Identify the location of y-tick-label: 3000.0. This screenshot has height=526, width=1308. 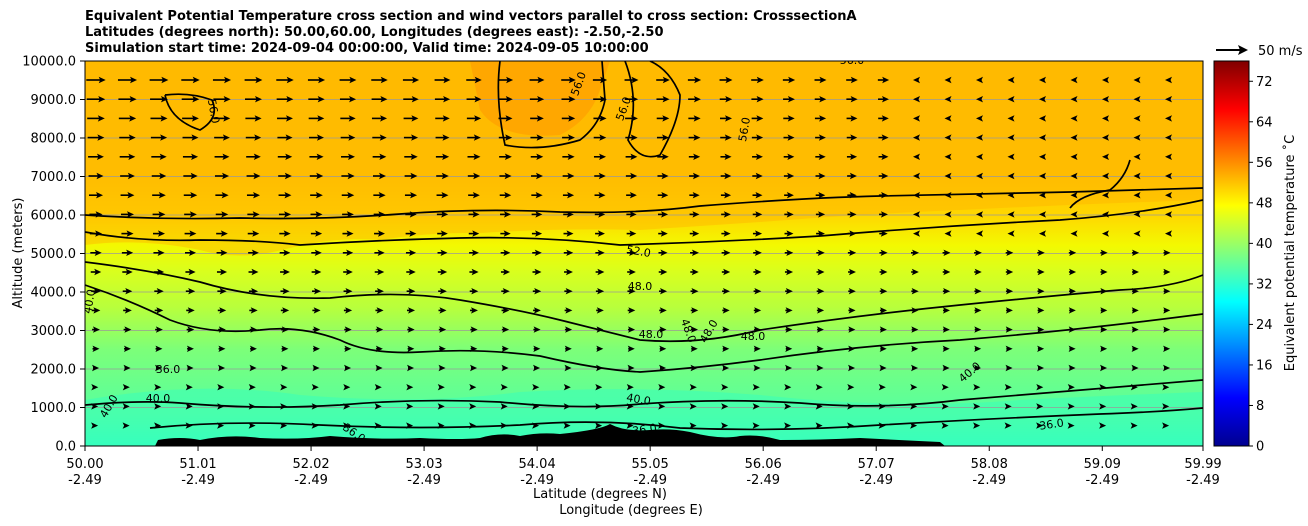
(54, 331).